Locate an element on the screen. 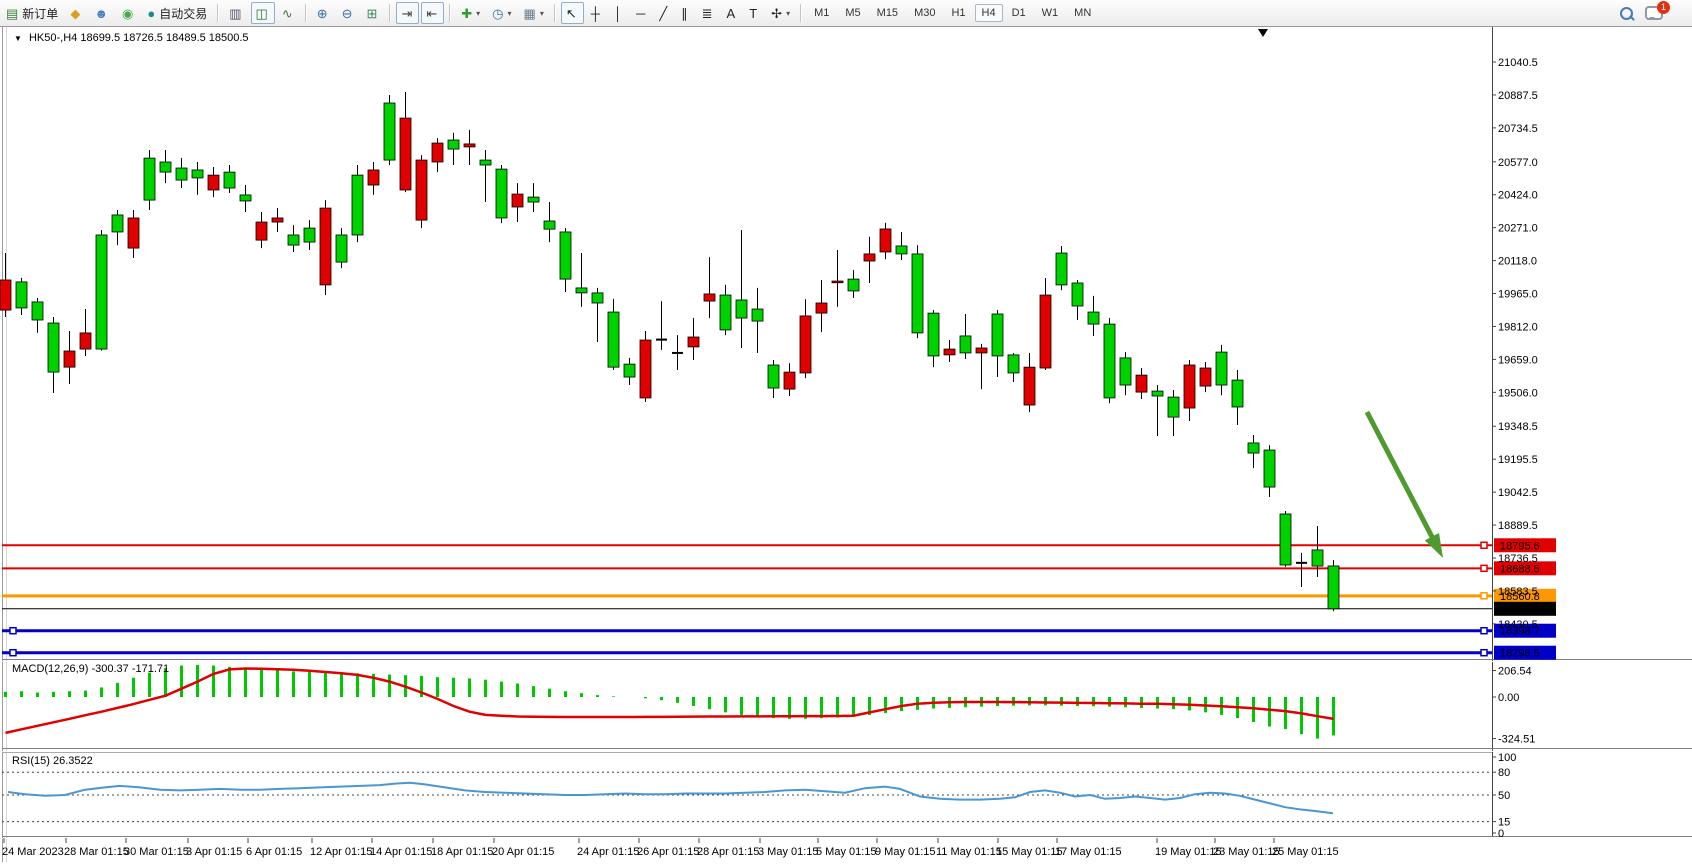 The width and height of the screenshot is (1692, 864). crosshair-button: ┼ is located at coordinates (596, 13).